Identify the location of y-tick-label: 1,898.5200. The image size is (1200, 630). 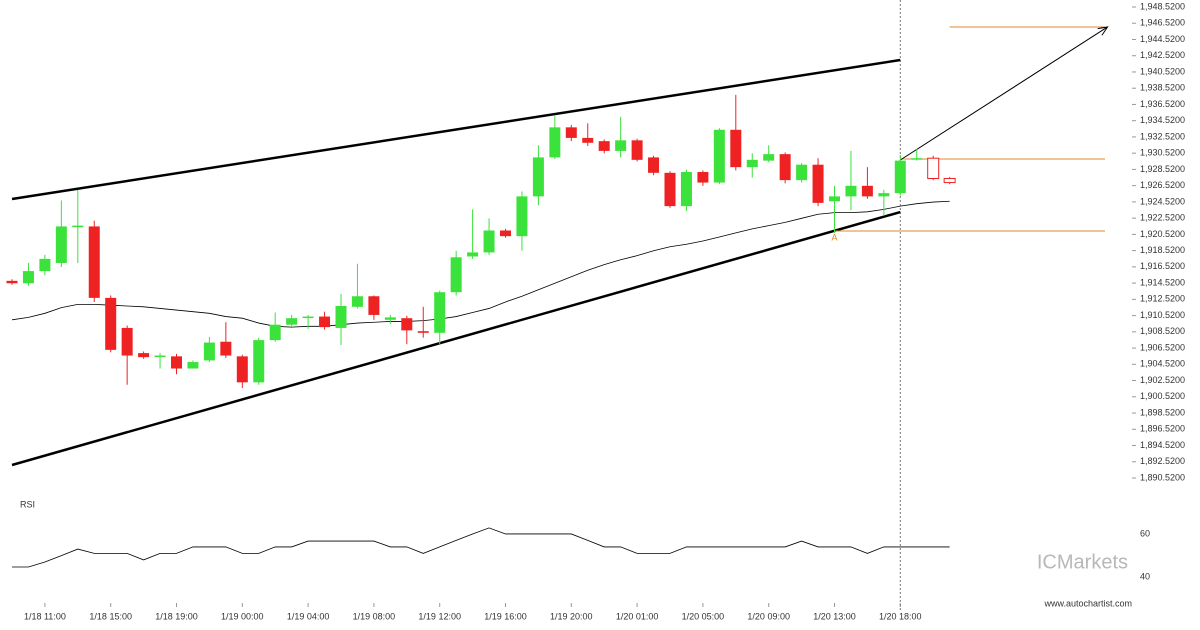
(1162, 412).